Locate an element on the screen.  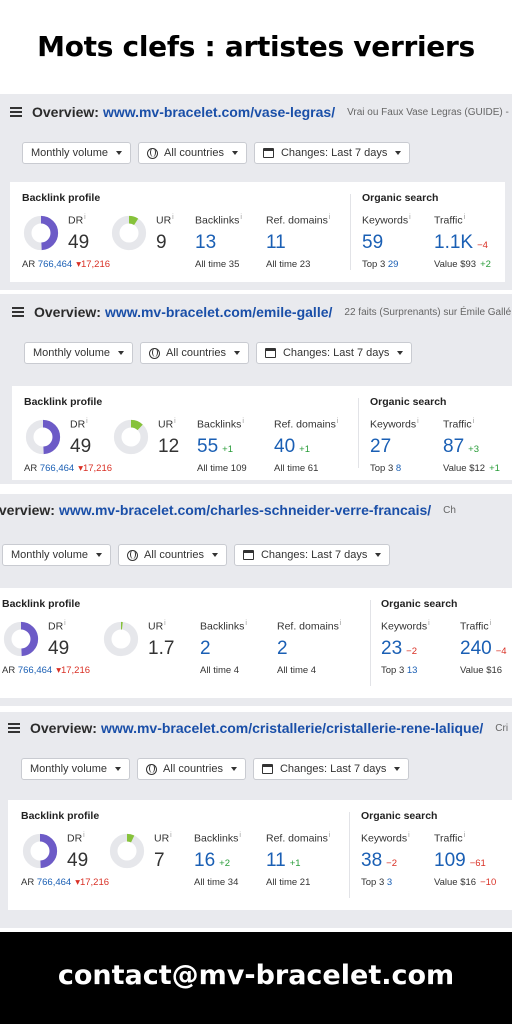
keywords-value-delta-value: 2 is located at coordinates (414, 651).